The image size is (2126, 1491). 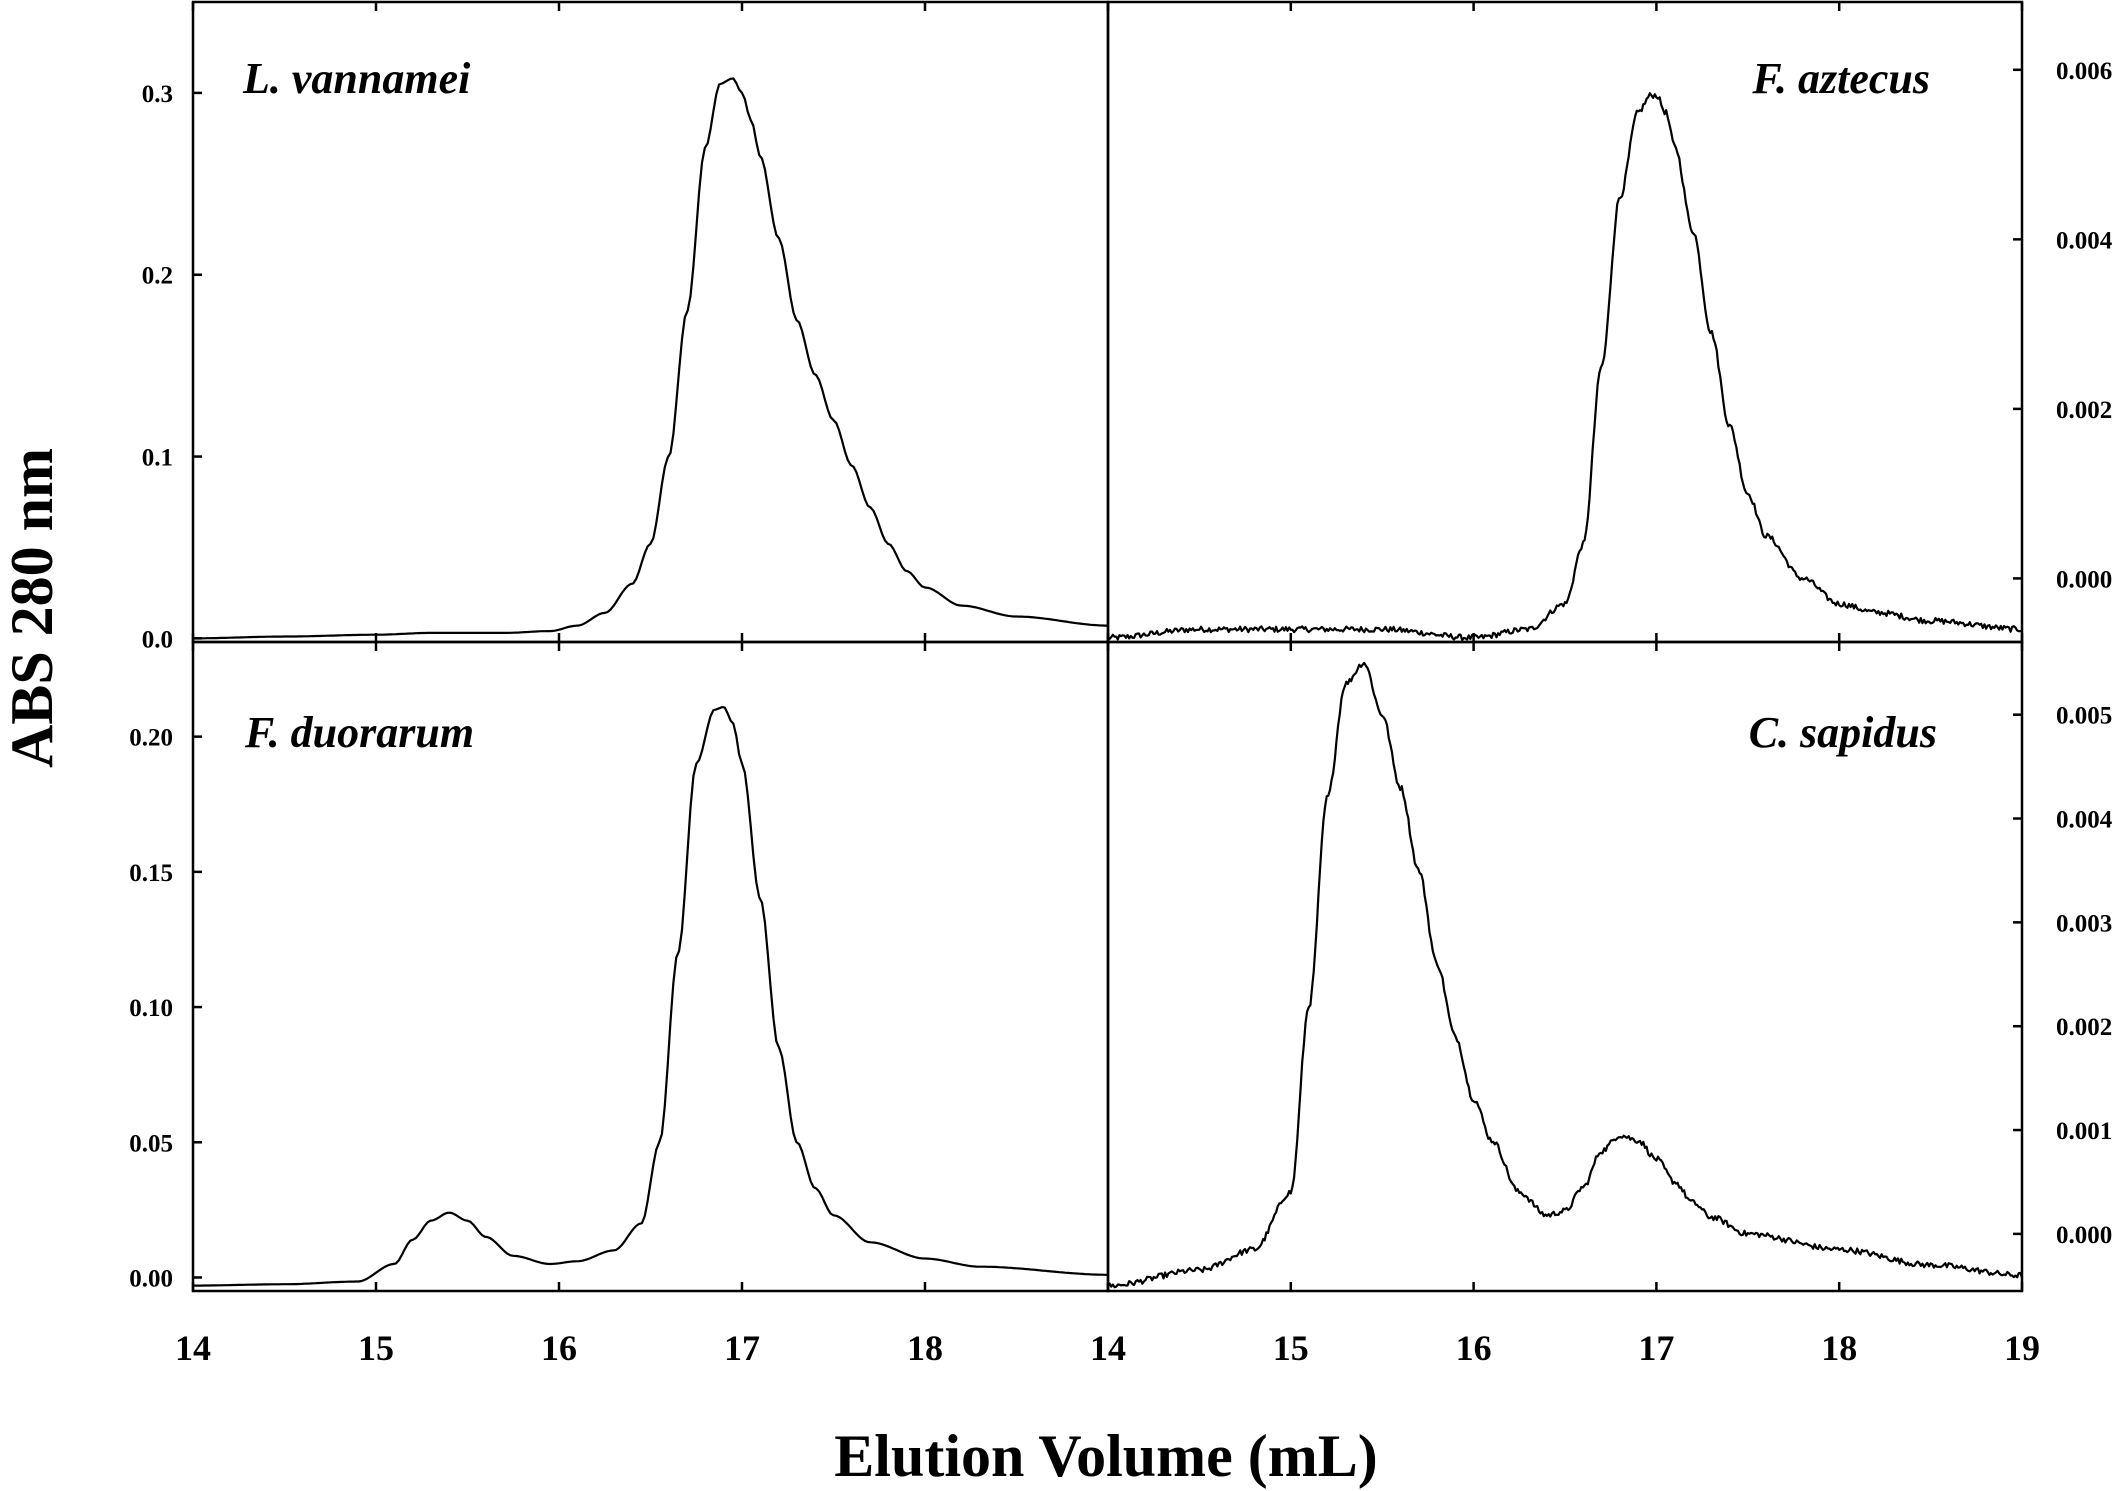 I want to click on y-tick-label: 0.3, so click(x=157, y=94).